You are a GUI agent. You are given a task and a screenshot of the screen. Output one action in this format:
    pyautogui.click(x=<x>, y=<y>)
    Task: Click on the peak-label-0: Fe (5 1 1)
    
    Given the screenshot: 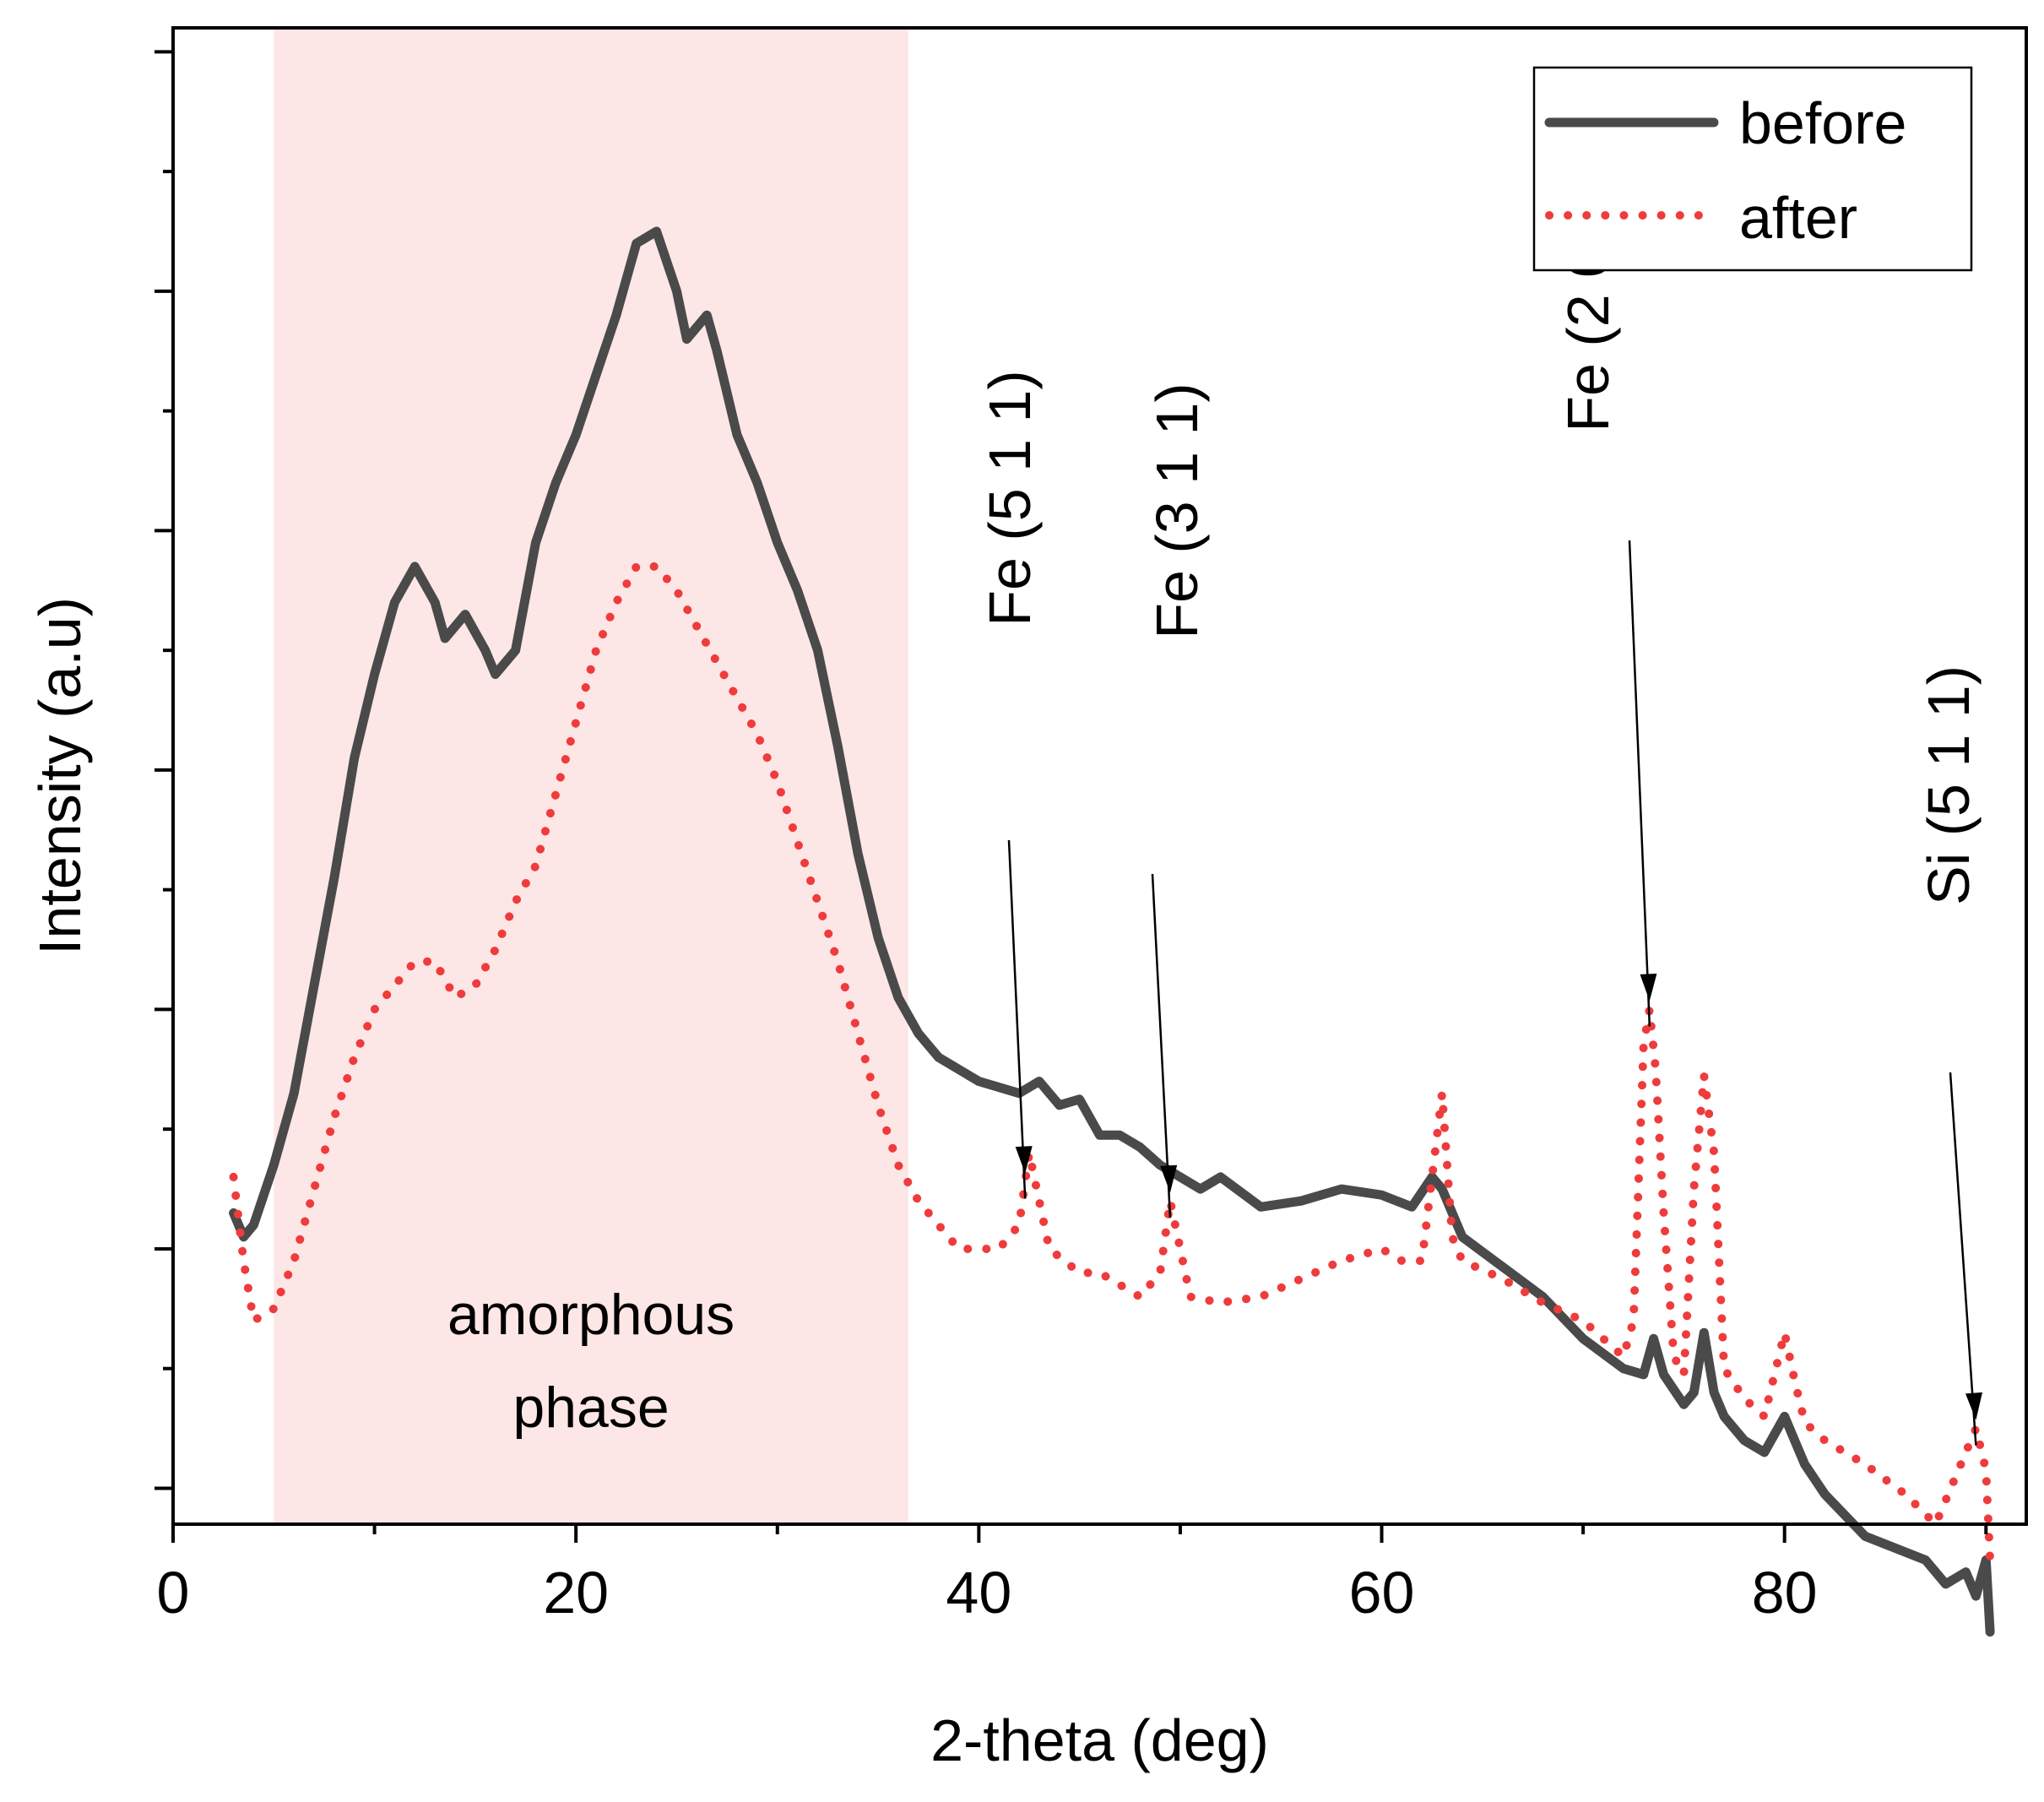 What is the action you would take?
    pyautogui.click(x=1010, y=498)
    